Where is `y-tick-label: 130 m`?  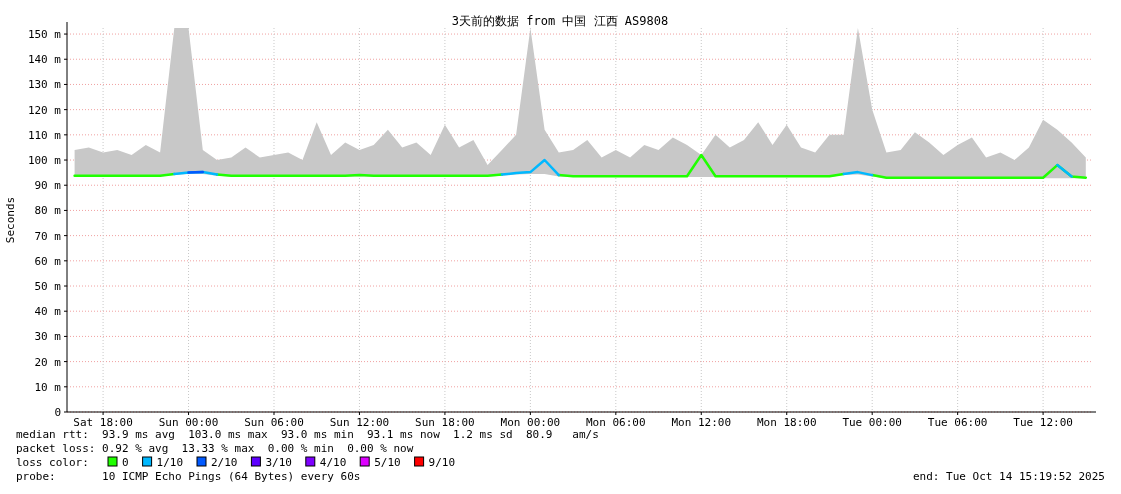
y-tick-label: 130 m is located at coordinates (44, 85).